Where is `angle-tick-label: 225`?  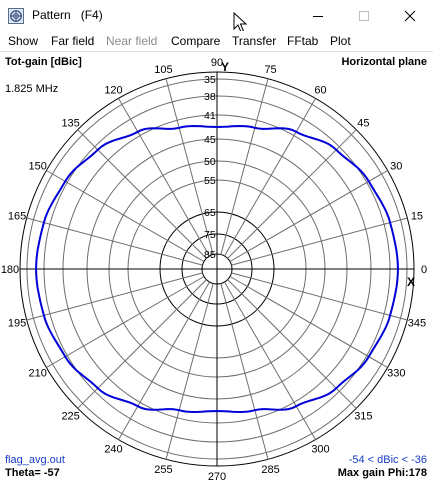
angle-tick-label: 225 is located at coordinates (70, 416).